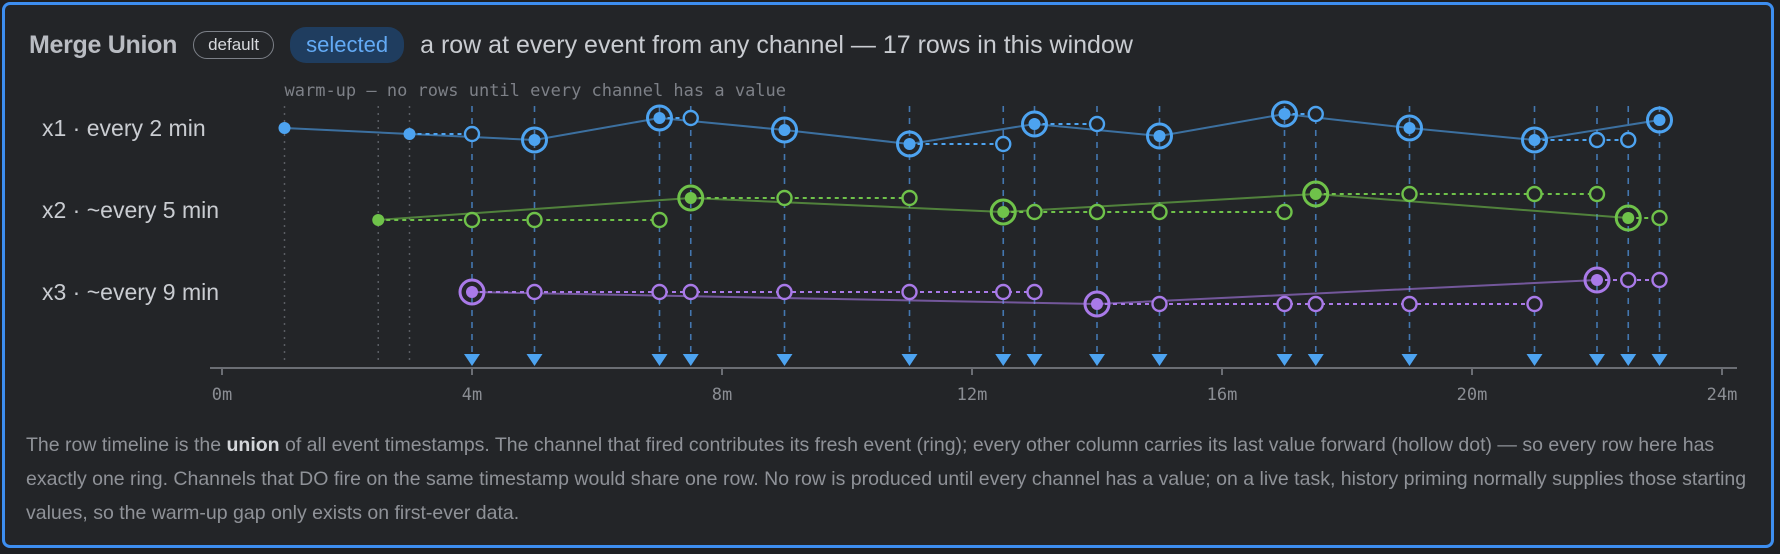  What do you see at coordinates (1222, 395) in the screenshot?
I see `axis-tick-label: 16m` at bounding box center [1222, 395].